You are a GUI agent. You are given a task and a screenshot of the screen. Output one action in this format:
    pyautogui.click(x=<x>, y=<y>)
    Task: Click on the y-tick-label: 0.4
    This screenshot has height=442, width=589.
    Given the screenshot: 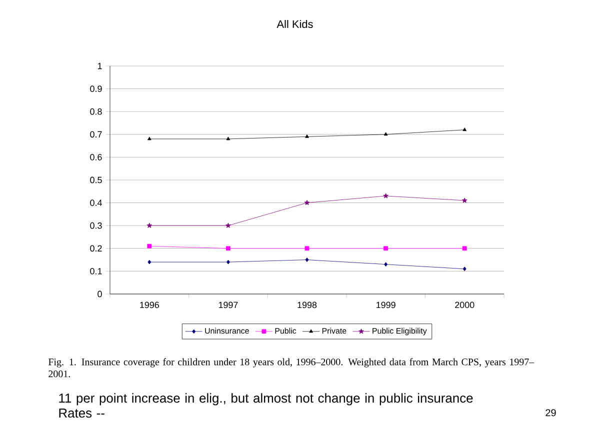 What is the action you would take?
    pyautogui.click(x=96, y=203)
    